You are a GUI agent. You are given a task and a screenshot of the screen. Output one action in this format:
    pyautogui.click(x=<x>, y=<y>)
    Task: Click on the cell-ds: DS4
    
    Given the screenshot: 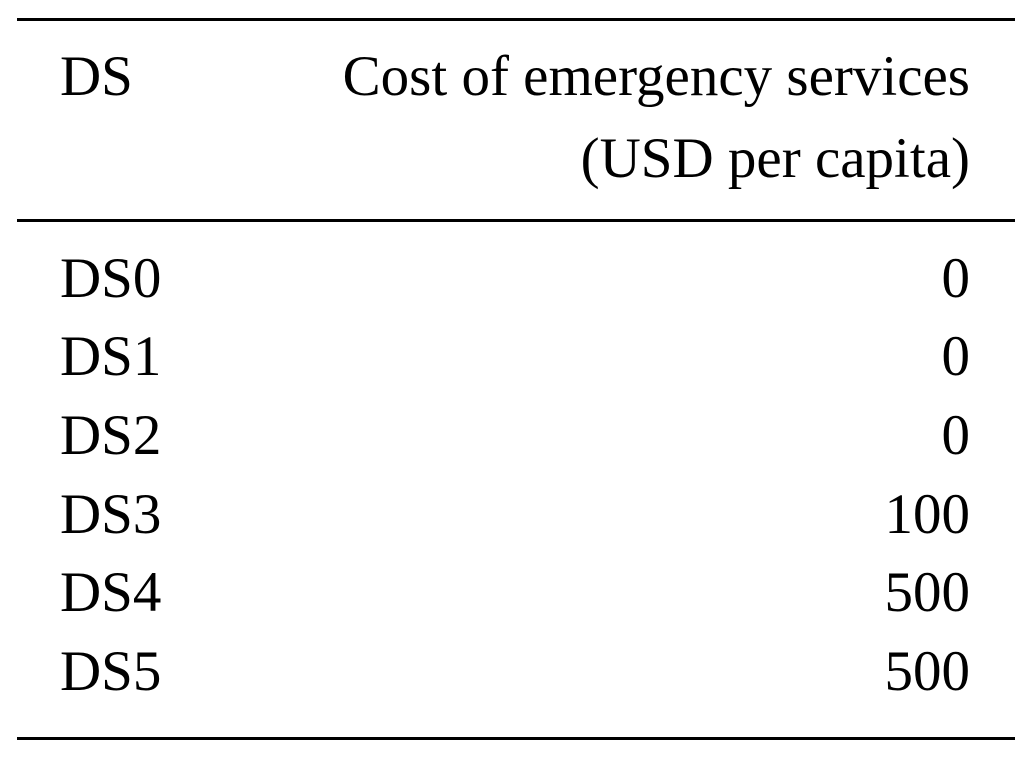 What is the action you would take?
    pyautogui.click(x=111, y=592)
    